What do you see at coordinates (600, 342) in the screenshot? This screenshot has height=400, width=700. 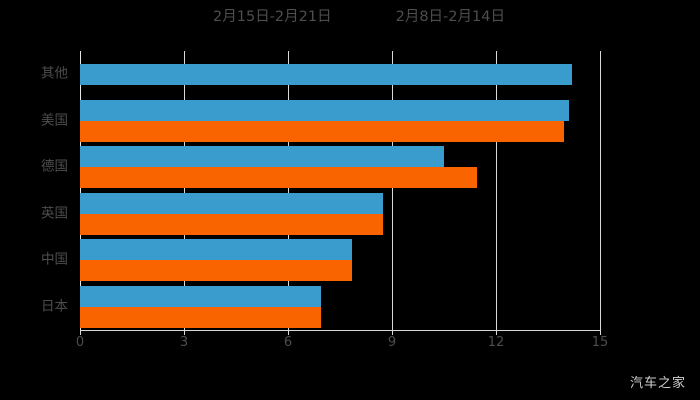 I see `x-tick-label-15: 15` at bounding box center [600, 342].